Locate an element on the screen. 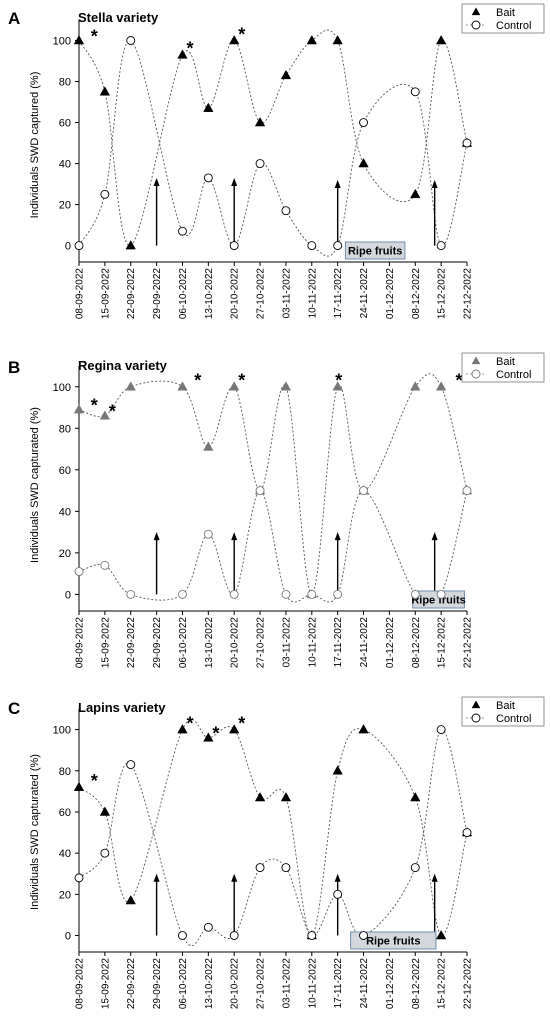  x-tick-label: 08-09-2022 is located at coordinates (80, 643).